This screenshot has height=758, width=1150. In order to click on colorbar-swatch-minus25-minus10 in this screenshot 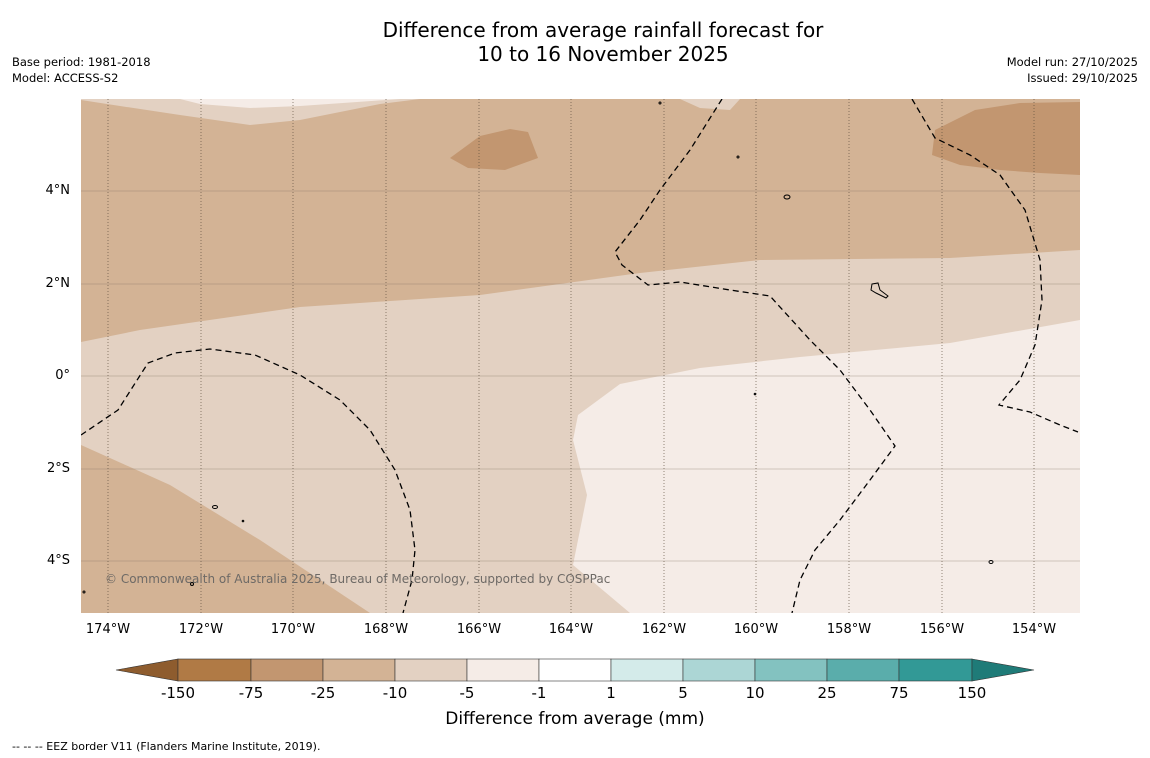, I will do `click(359, 670)`.